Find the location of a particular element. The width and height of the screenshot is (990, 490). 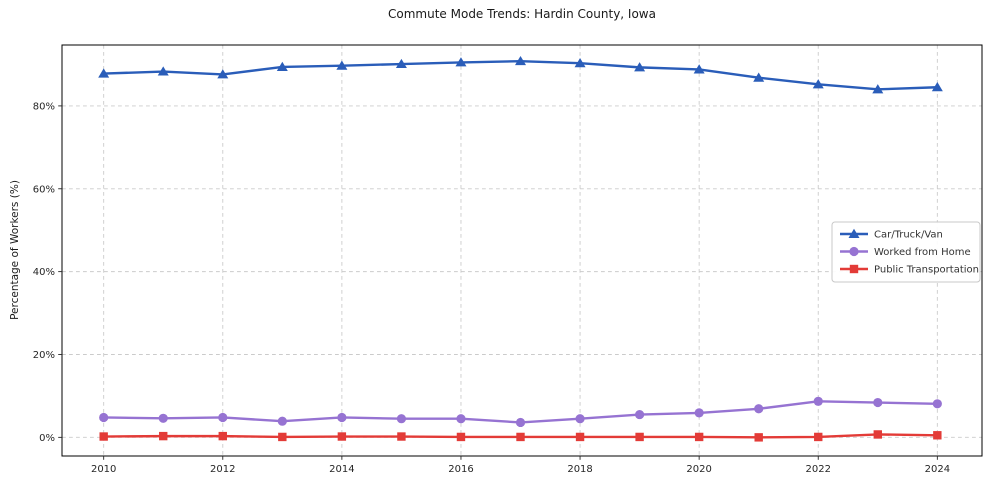

legend-label: Car/Truck/Van is located at coordinates (908, 235).